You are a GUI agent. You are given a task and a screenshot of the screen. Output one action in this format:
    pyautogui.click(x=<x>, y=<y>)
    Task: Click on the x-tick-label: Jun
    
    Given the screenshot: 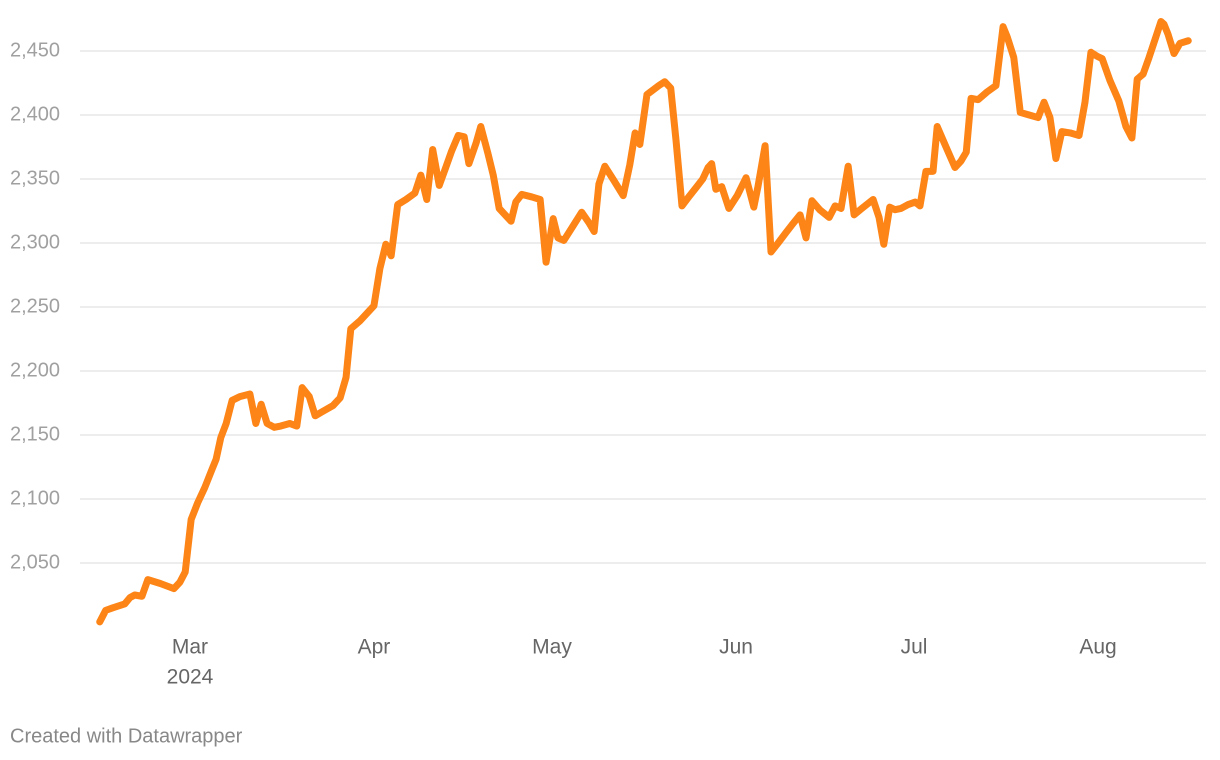 What is the action you would take?
    pyautogui.click(x=736, y=647)
    